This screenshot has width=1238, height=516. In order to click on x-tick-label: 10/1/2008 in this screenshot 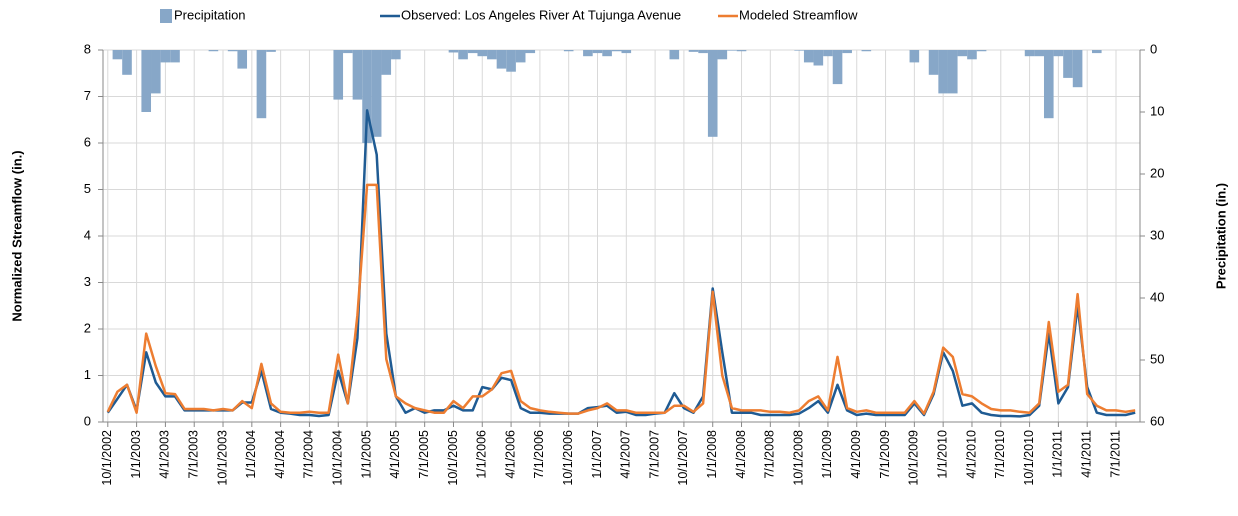, I will do `click(798, 458)`.